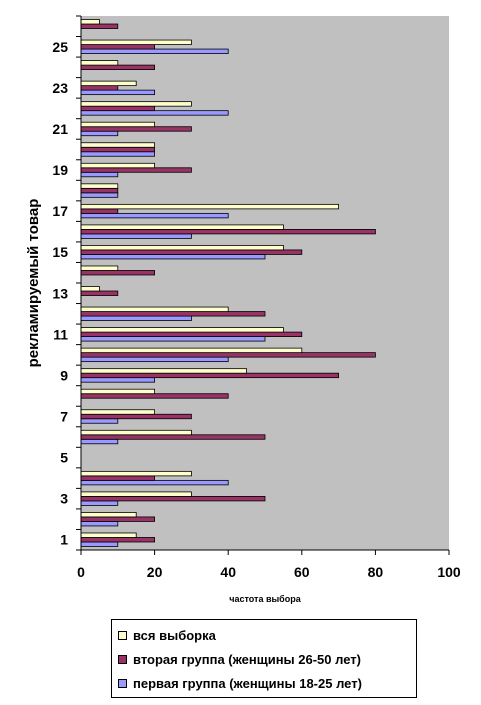  What do you see at coordinates (154, 215) in the screenshot?
I see `bar-cat17-series1` at bounding box center [154, 215].